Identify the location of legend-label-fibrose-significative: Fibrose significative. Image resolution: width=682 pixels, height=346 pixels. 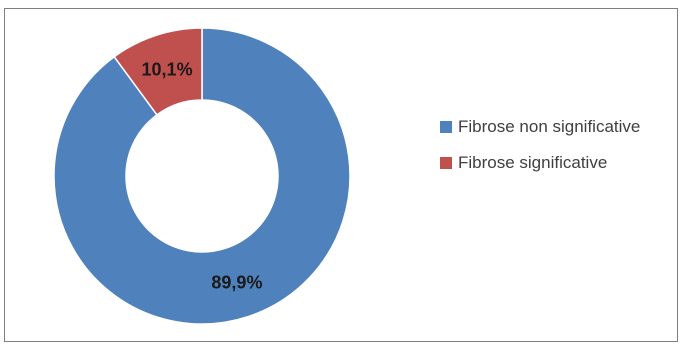
(533, 162).